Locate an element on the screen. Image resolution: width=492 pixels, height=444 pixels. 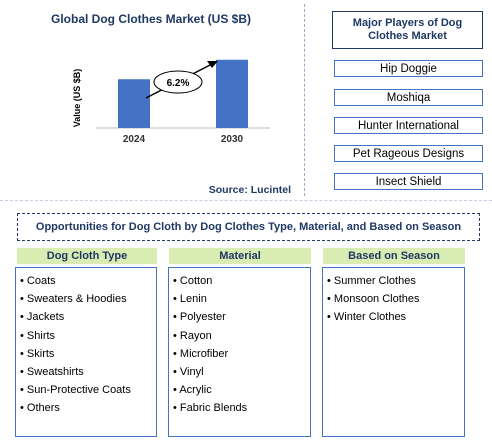
x-tick-label: 2030 is located at coordinates (232, 139).